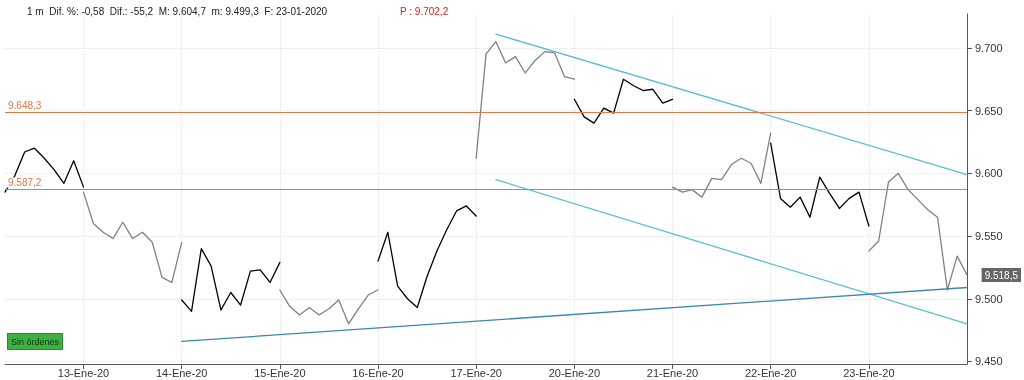 The height and width of the screenshot is (380, 1024). What do you see at coordinates (280, 372) in the screenshot?
I see `x-tick-label: 15-Ene-20` at bounding box center [280, 372].